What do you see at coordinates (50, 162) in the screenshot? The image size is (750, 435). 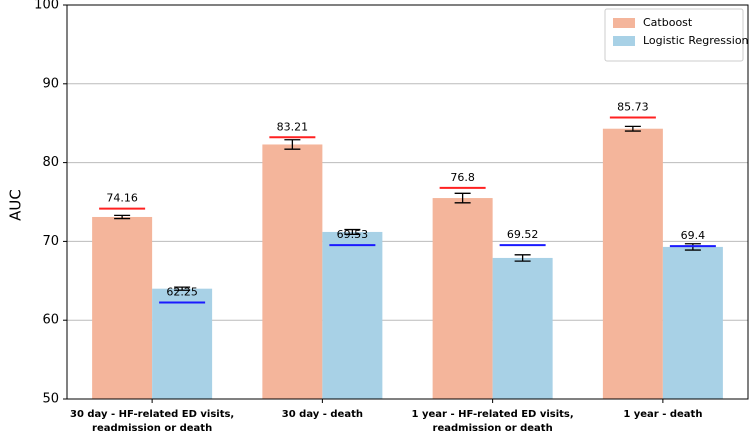 I see `y-tick-label: 80` at bounding box center [50, 162].